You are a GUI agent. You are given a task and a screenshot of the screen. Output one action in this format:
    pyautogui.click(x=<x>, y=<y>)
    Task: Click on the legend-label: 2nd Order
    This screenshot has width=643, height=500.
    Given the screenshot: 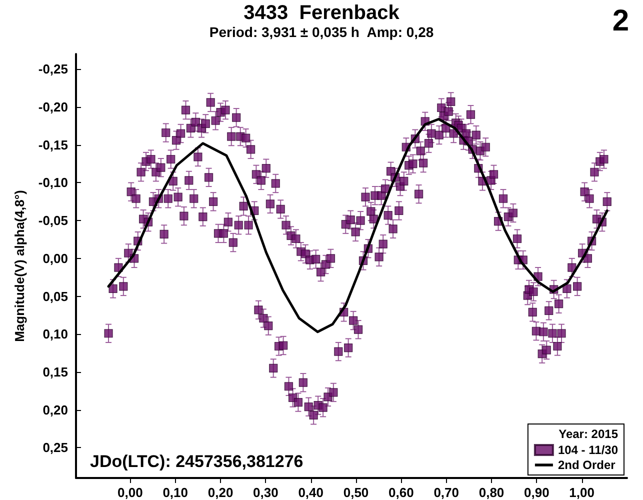 What is the action you would take?
    pyautogui.click(x=587, y=465)
    